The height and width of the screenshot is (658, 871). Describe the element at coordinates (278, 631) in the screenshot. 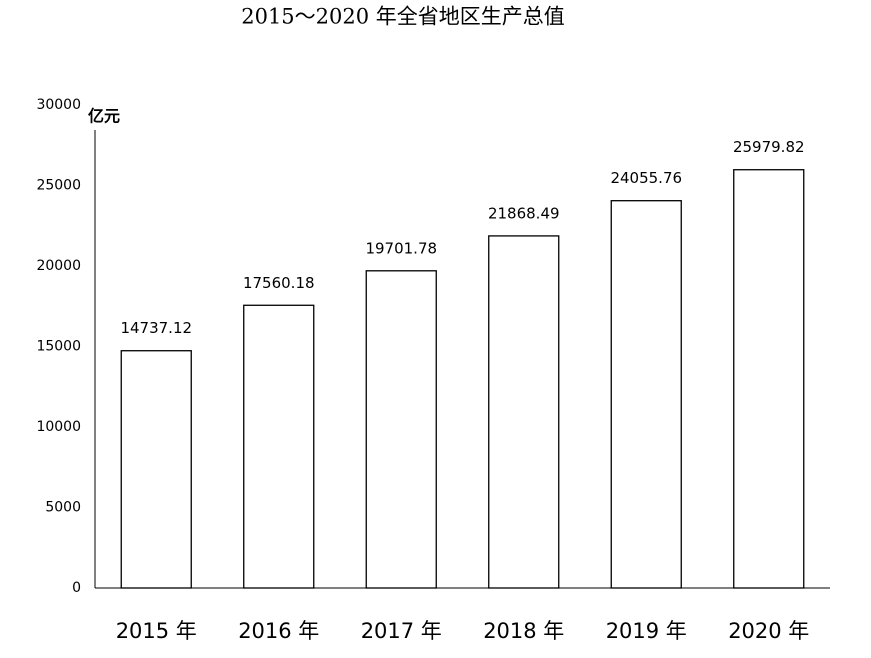

I see `x-tick-label: 2016 年` at that location.